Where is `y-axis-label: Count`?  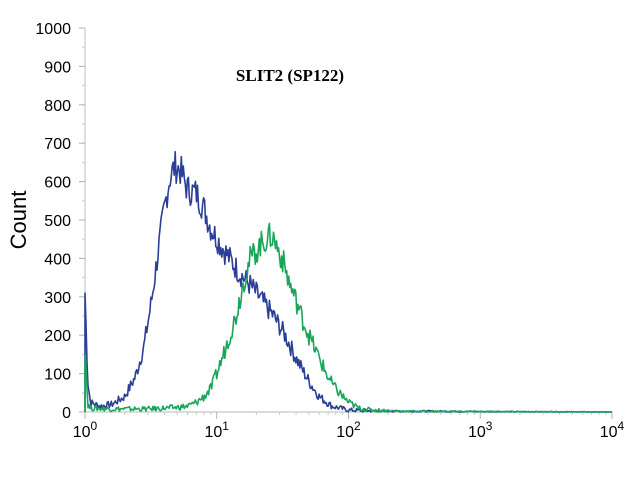 y-axis-label: Count is located at coordinates (18, 220).